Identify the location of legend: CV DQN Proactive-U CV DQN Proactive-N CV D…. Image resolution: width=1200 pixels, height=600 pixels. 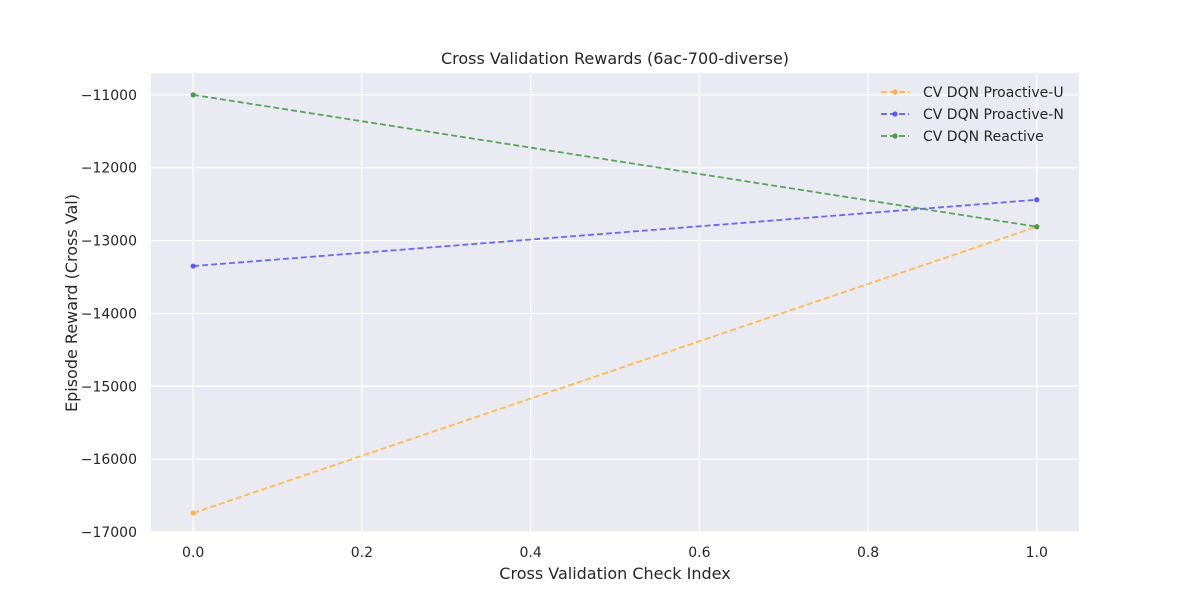
(972, 115).